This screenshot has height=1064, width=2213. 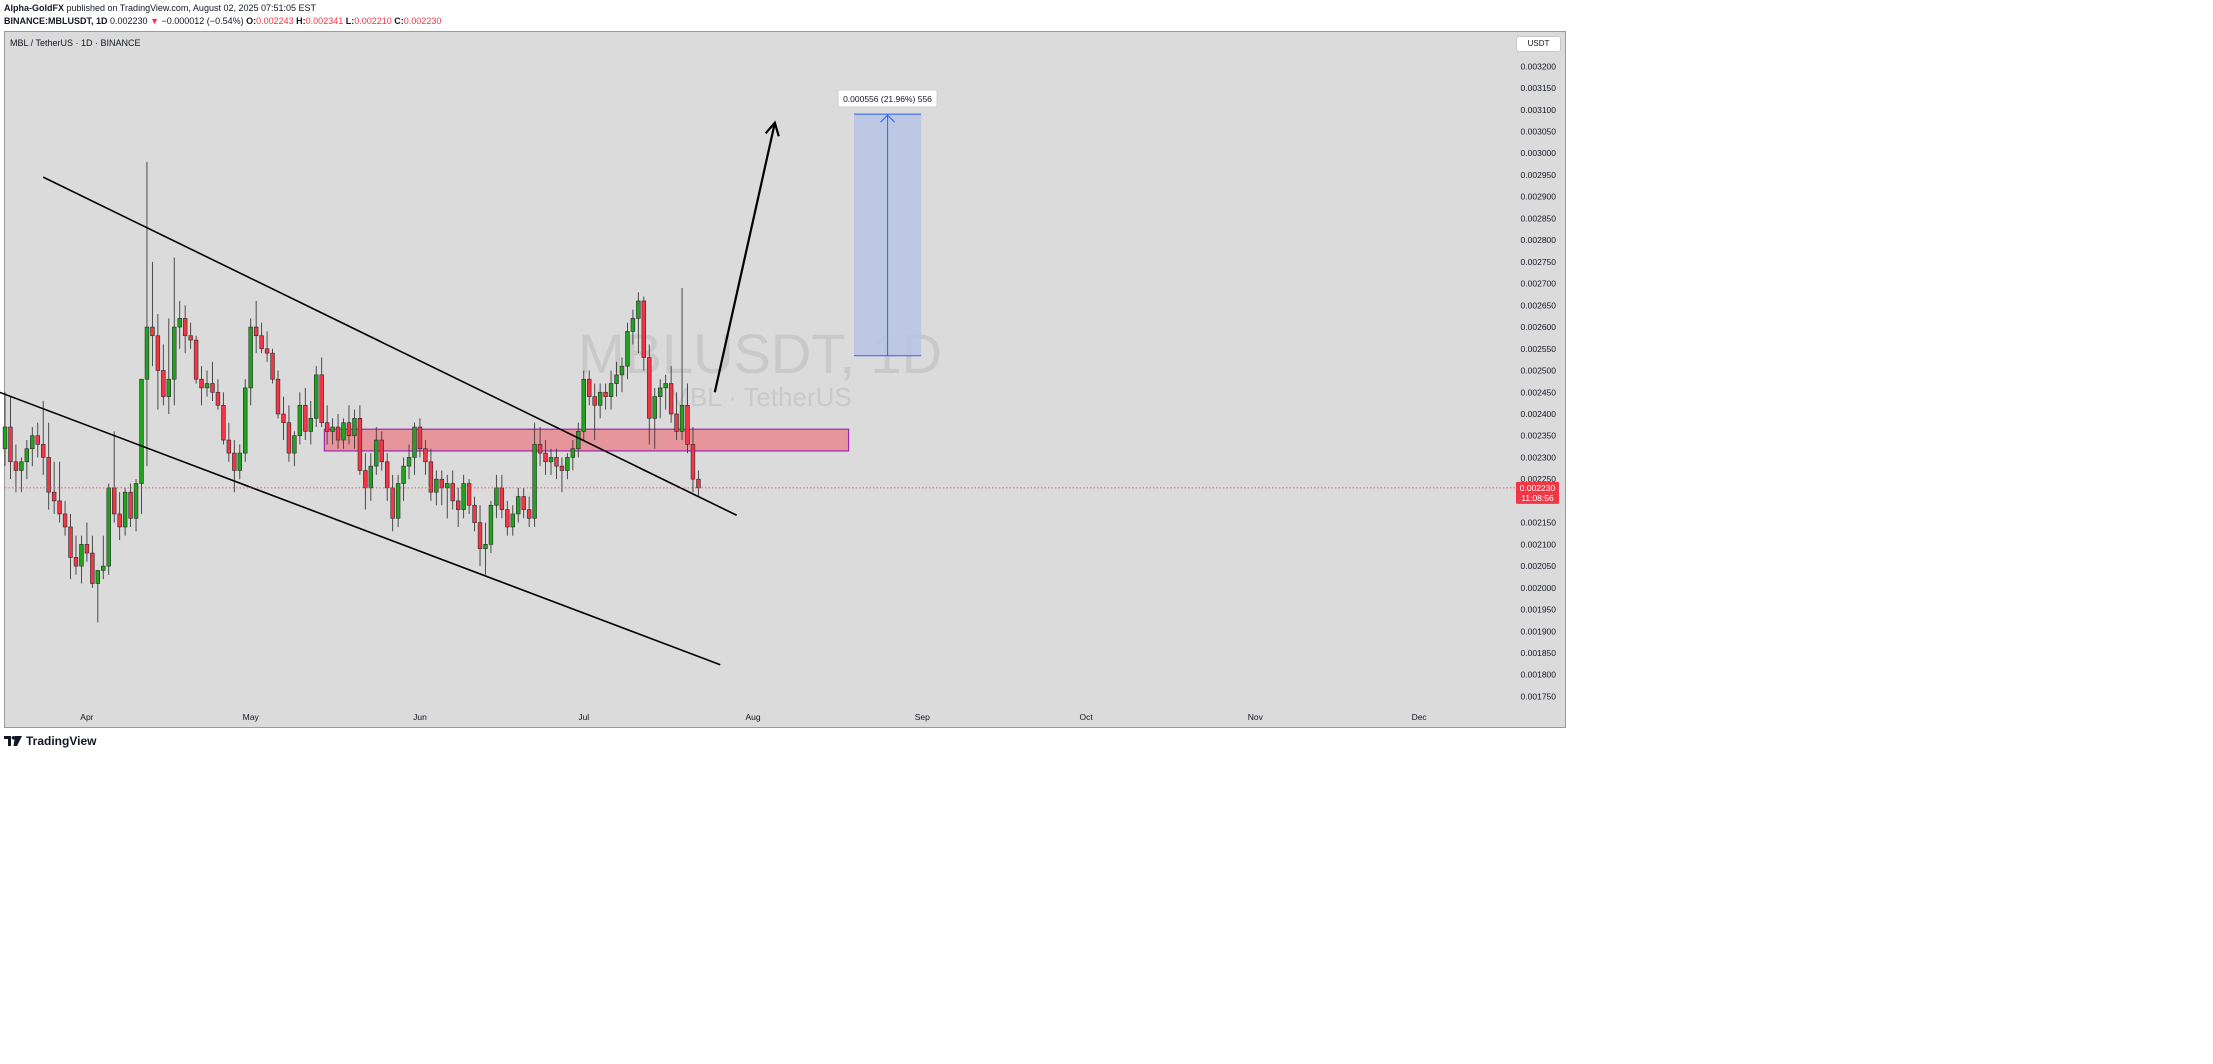 I want to click on price-tick-label: 0.002550, so click(x=1539, y=349).